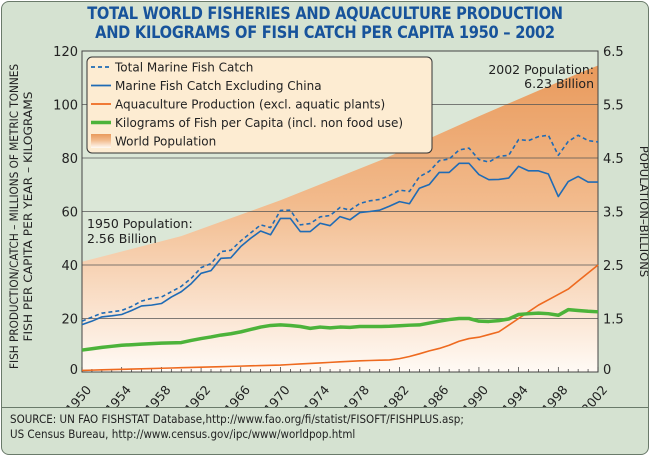  I want to click on annotation-2002-population-value: 6.23 Billion, so click(559, 83).